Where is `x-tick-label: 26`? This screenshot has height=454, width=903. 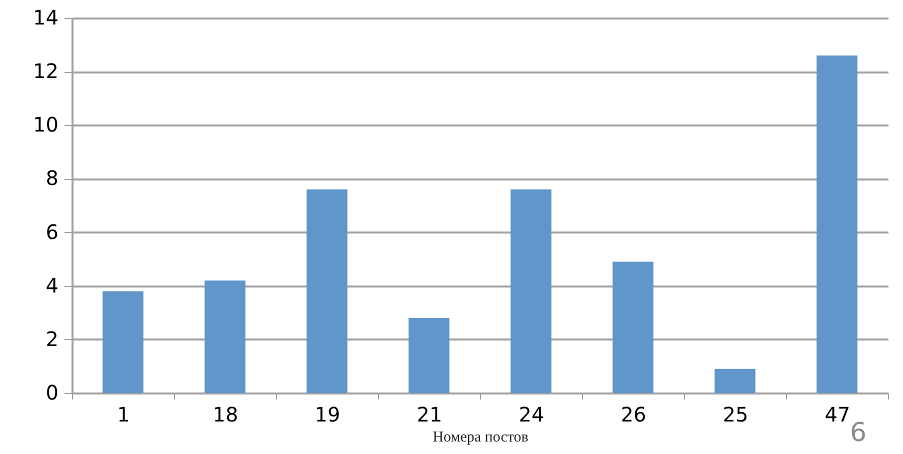 x-tick-label: 26 is located at coordinates (633, 414).